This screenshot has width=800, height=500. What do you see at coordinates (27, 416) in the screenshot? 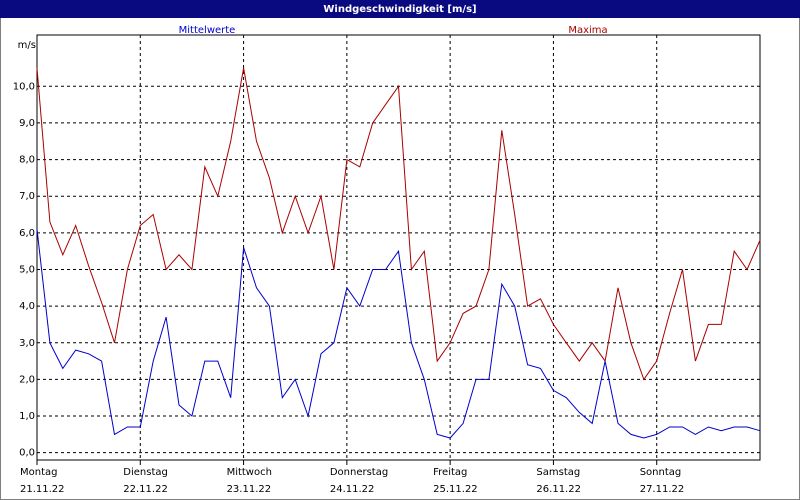
I see `y-tick-label: 1,0` at bounding box center [27, 416].